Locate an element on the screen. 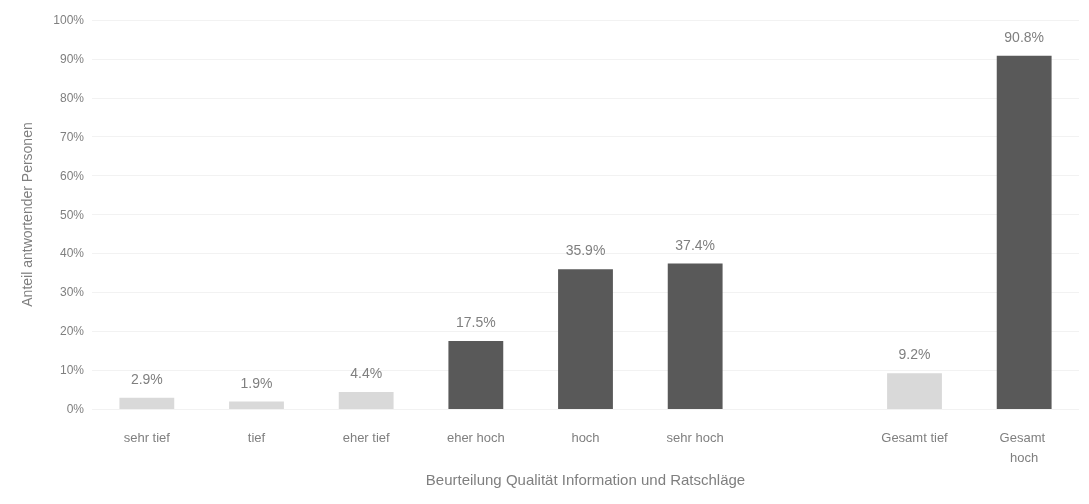  x-tick-label: Gesamt hoch is located at coordinates (1024, 447).